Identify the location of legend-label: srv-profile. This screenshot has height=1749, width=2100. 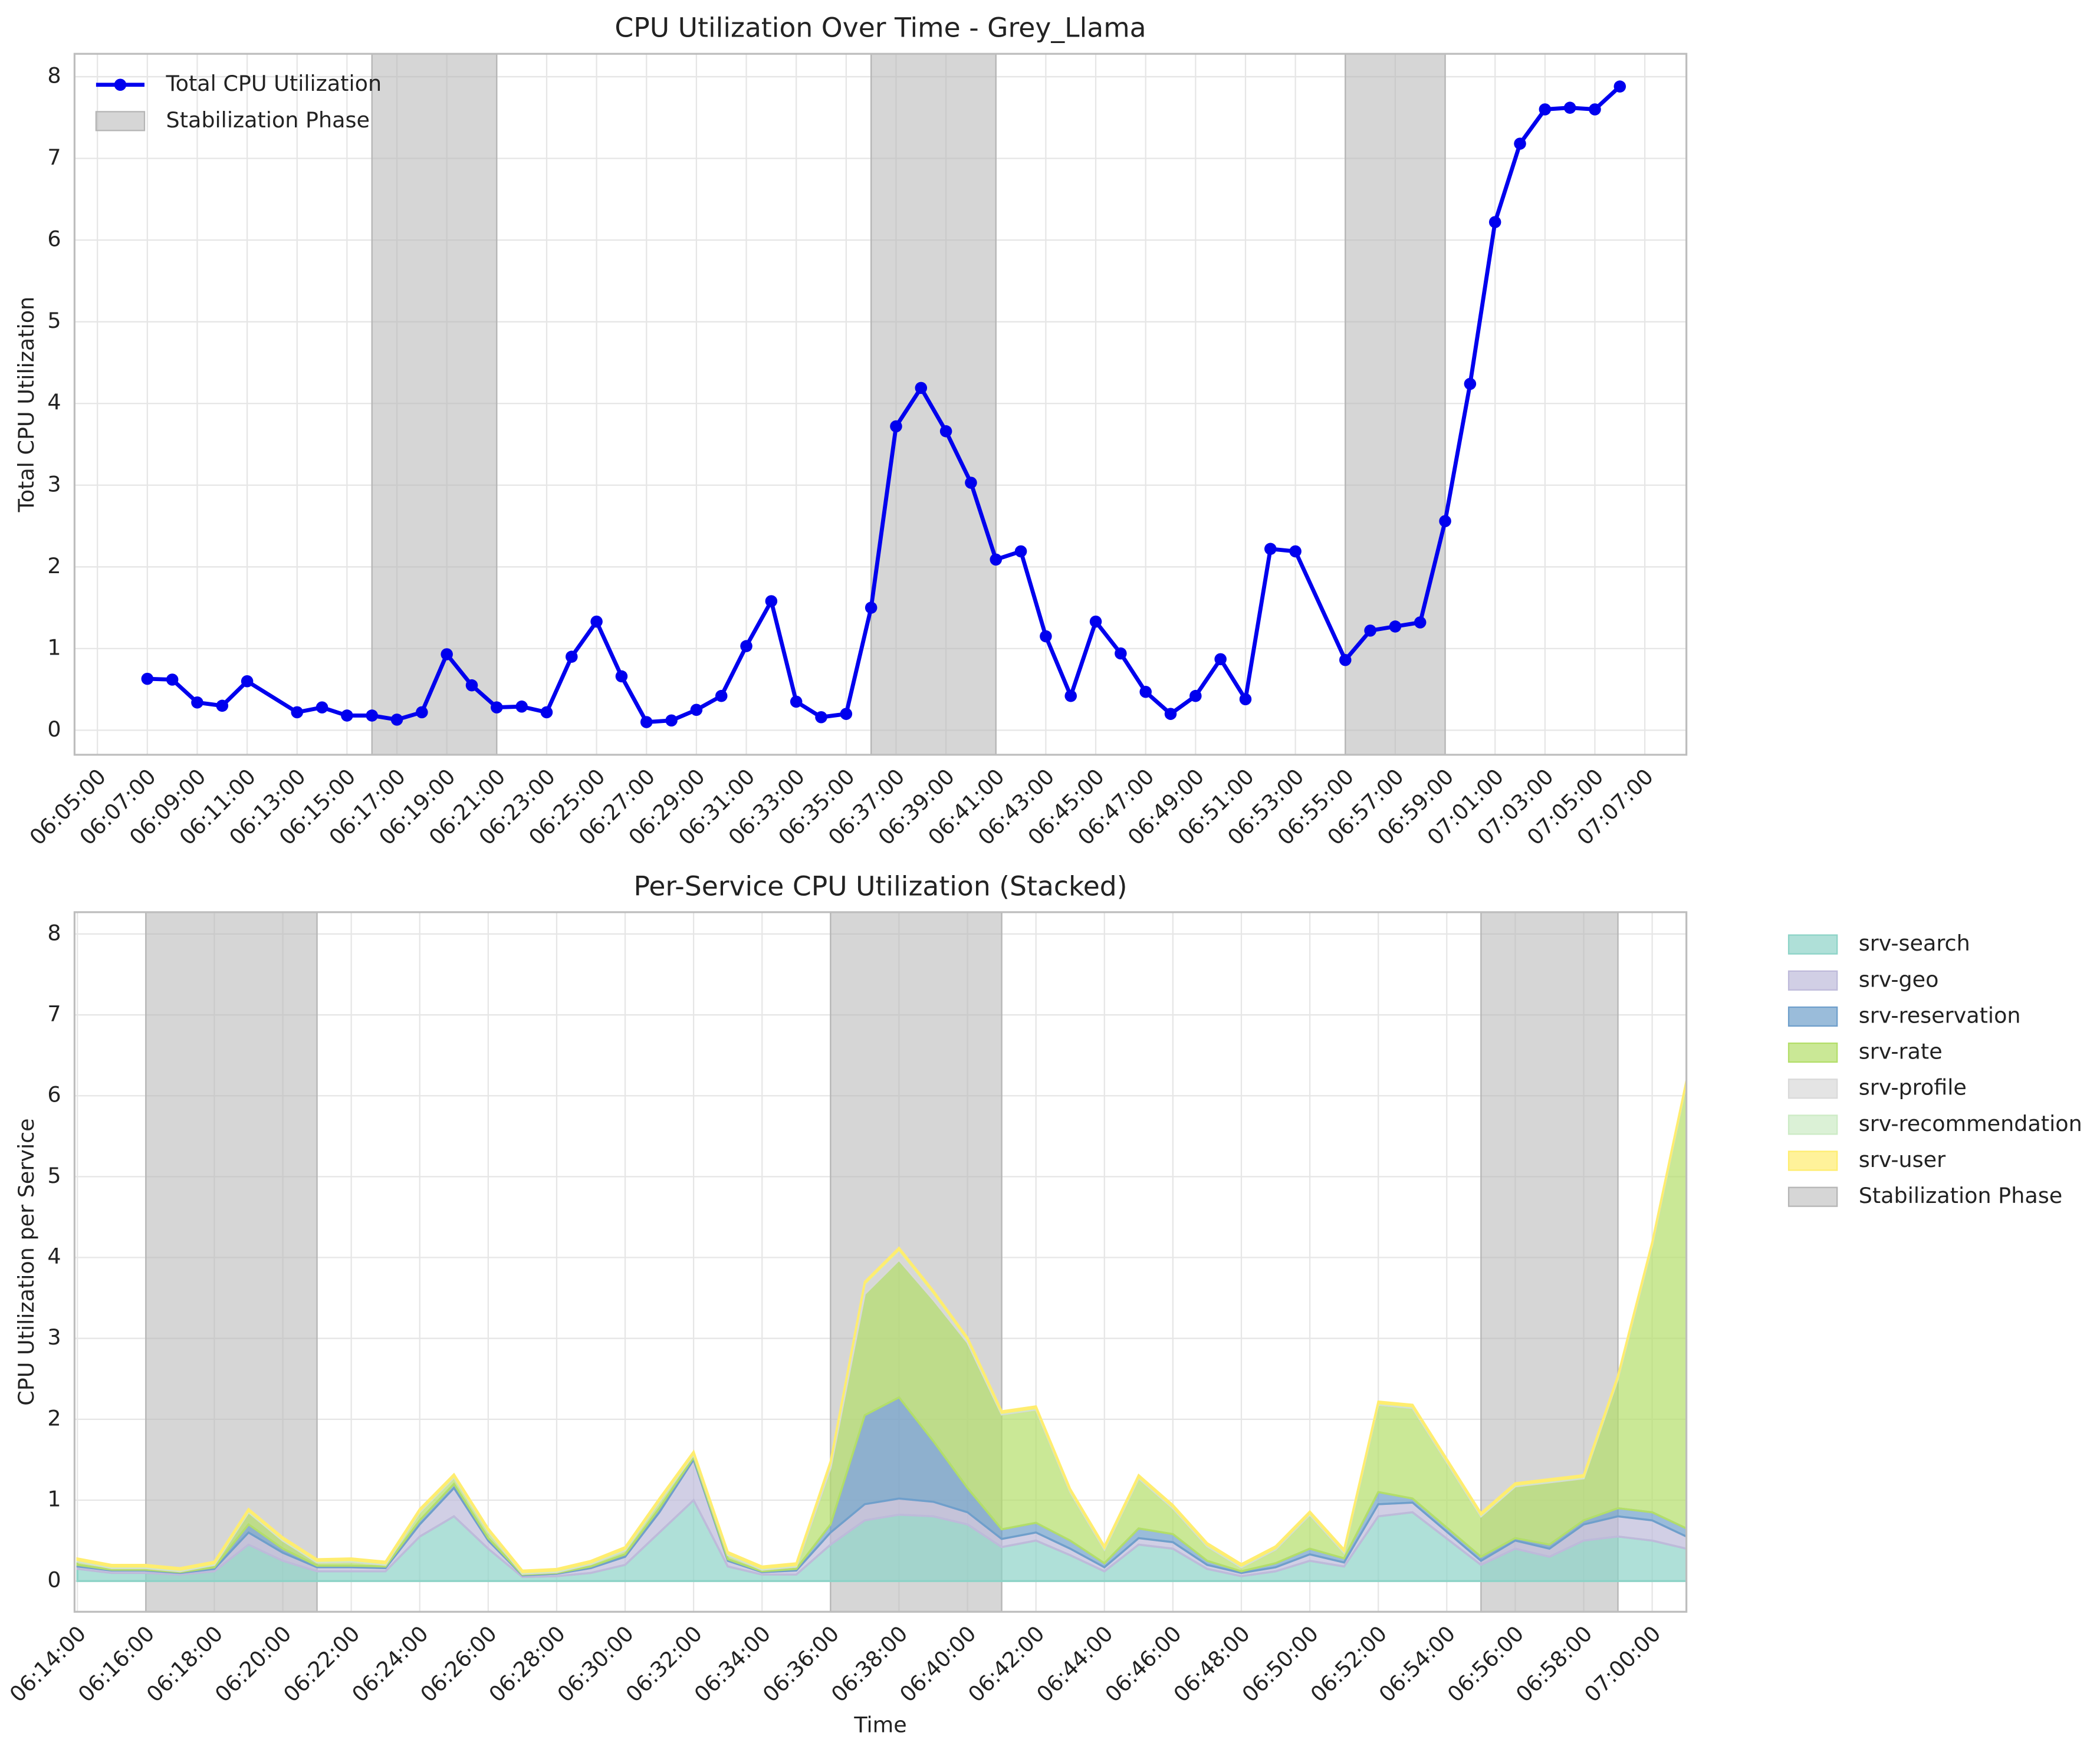
(1913, 1087).